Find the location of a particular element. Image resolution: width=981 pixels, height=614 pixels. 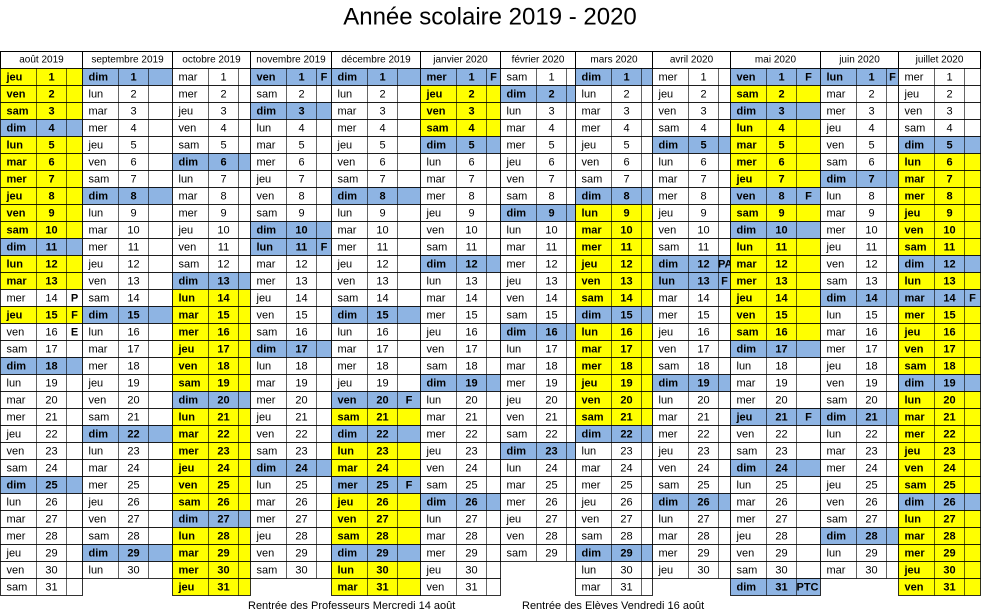

day-cell is located at coordinates (211, 587).